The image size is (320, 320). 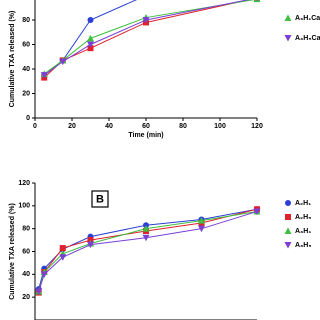 What do you see at coordinates (145, 135) in the screenshot?
I see `x-axis-label: Time (min)` at bounding box center [145, 135].